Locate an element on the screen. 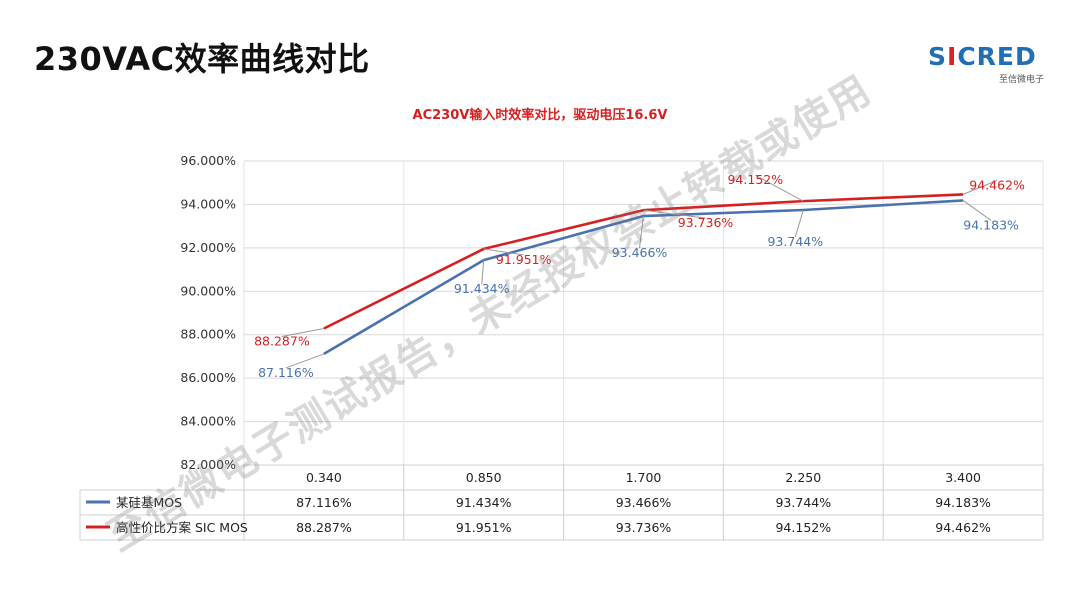 The height and width of the screenshot is (608, 1080). logo-wordmark: SICRED is located at coordinates (982, 56).